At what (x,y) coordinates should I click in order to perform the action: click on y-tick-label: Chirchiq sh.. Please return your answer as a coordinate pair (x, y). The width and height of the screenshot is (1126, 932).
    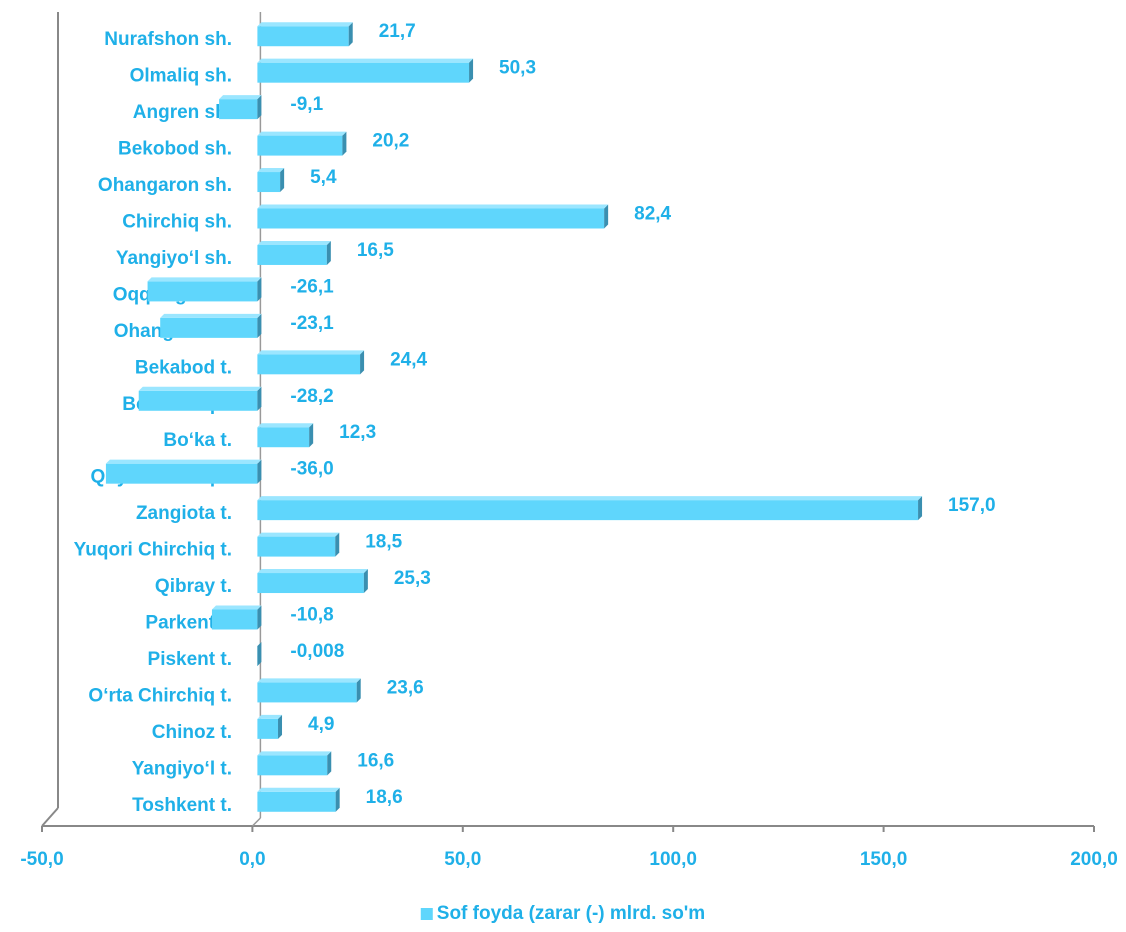
    Looking at the image, I should click on (177, 222).